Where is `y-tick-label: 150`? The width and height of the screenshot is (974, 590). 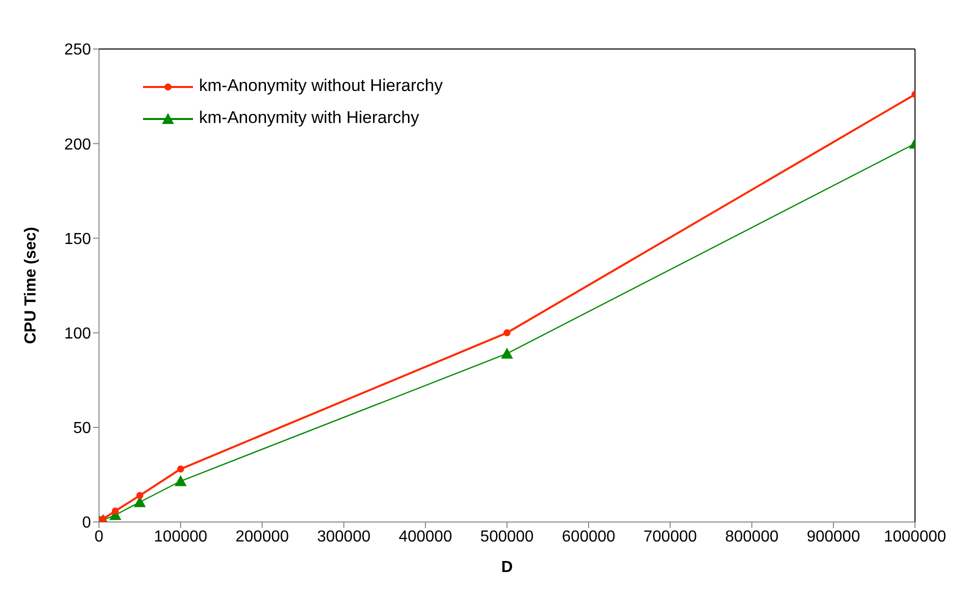
y-tick-label: 150 is located at coordinates (78, 239).